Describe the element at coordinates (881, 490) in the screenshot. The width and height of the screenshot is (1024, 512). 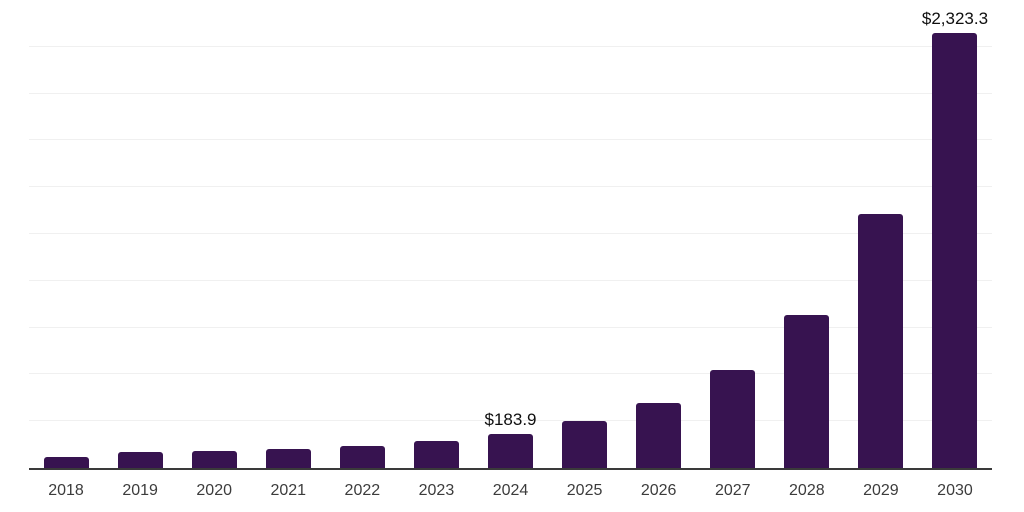
I see `x-tick-label-2029: 2029` at that location.